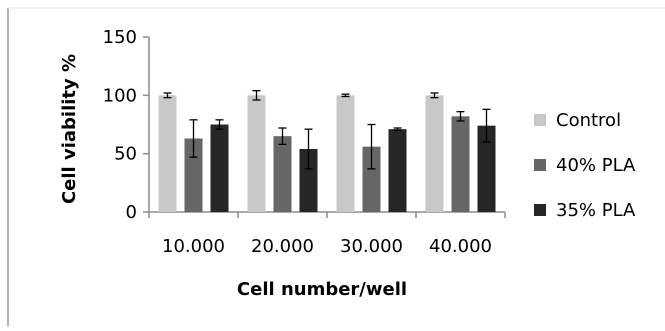  Describe the element at coordinates (125, 154) in the screenshot. I see `y-tick-label: 50` at that location.